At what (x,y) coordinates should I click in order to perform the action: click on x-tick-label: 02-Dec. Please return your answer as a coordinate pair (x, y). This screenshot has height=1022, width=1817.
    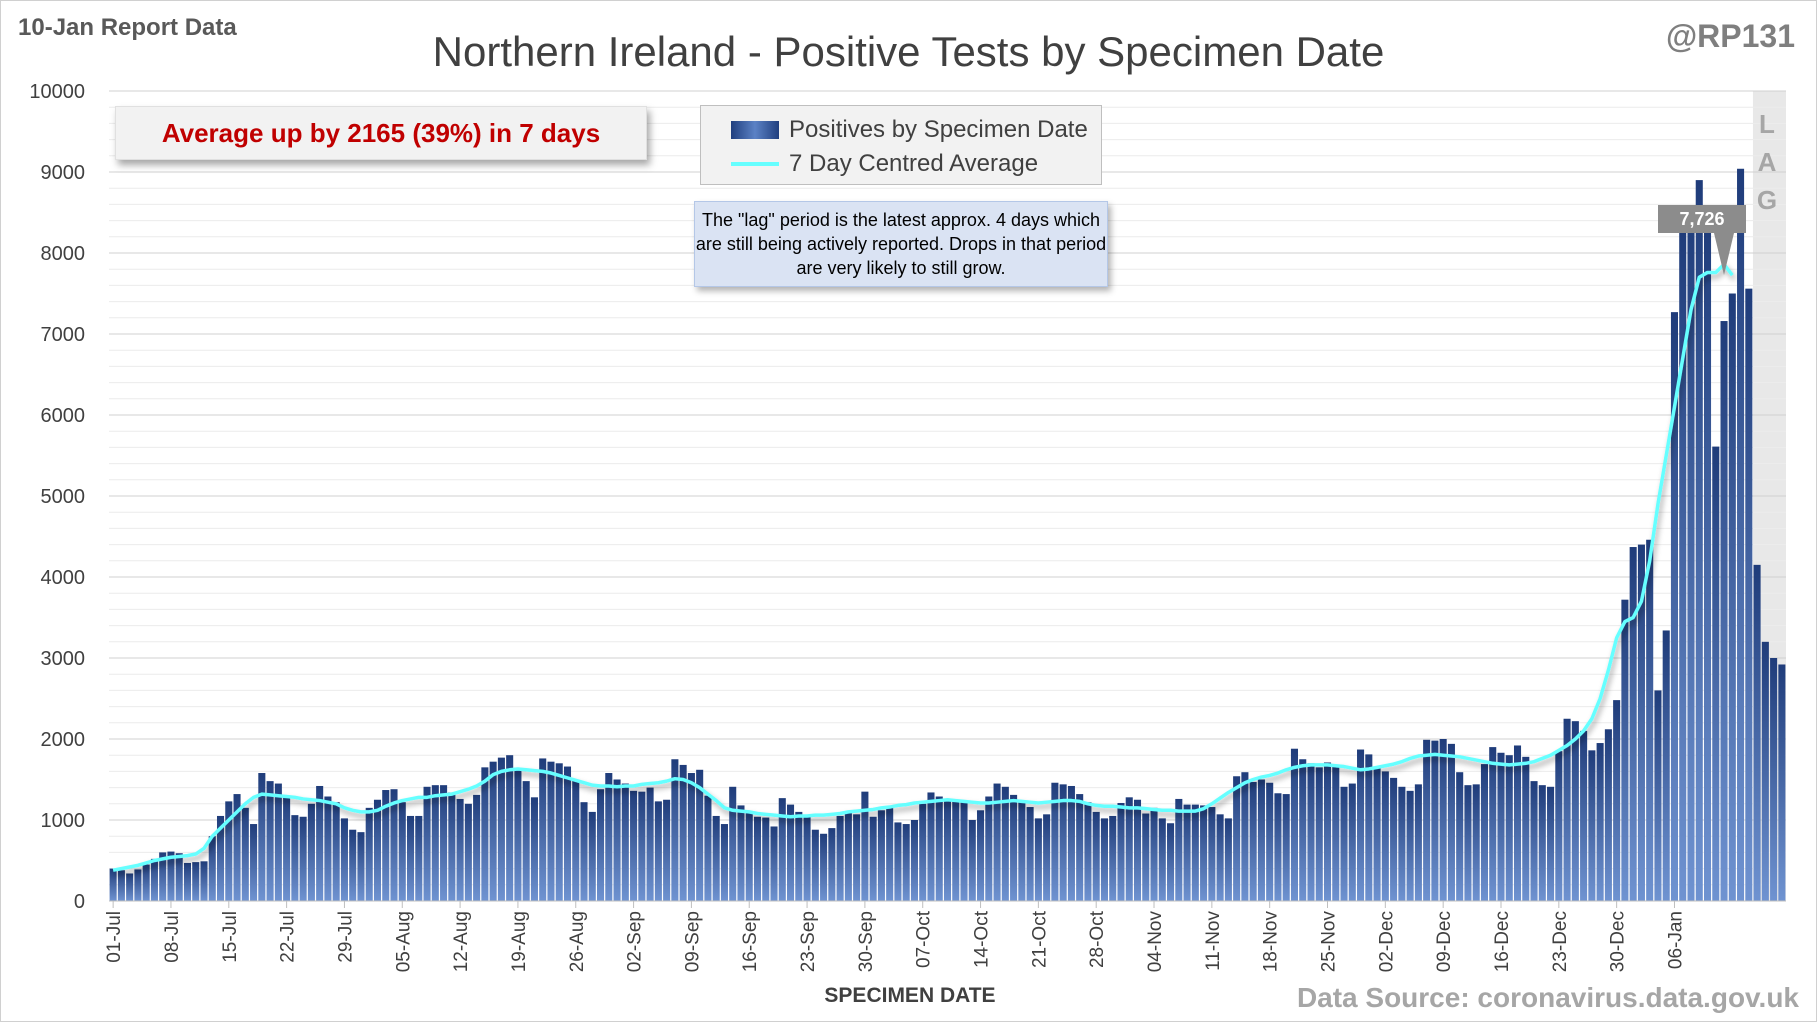
    Looking at the image, I should click on (1386, 941).